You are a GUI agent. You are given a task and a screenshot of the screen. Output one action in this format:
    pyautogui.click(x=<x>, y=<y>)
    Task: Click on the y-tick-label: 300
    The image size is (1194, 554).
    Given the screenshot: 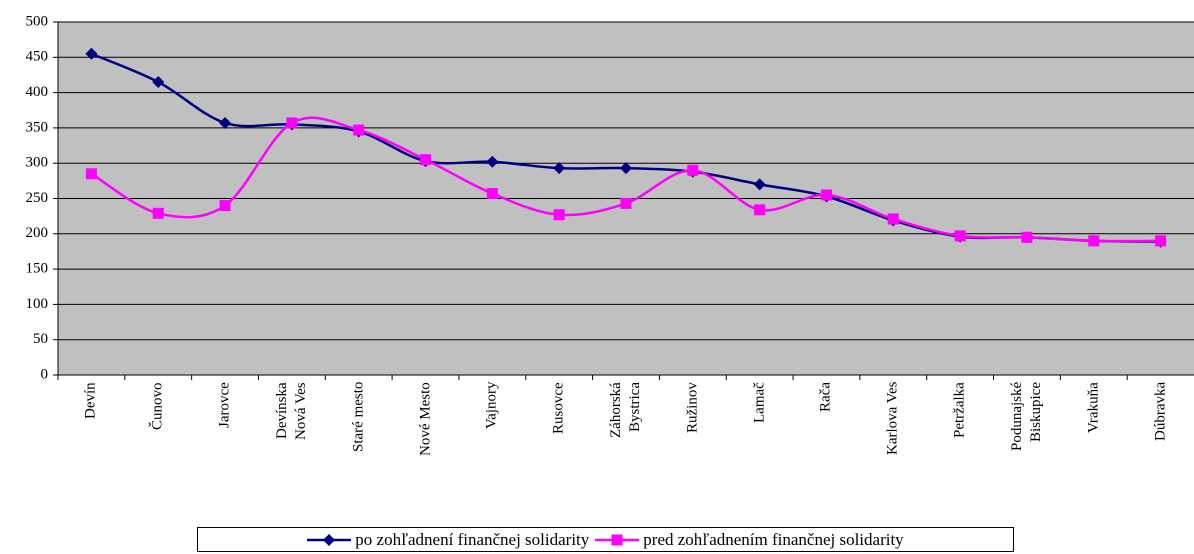 What is the action you would take?
    pyautogui.click(x=37, y=163)
    